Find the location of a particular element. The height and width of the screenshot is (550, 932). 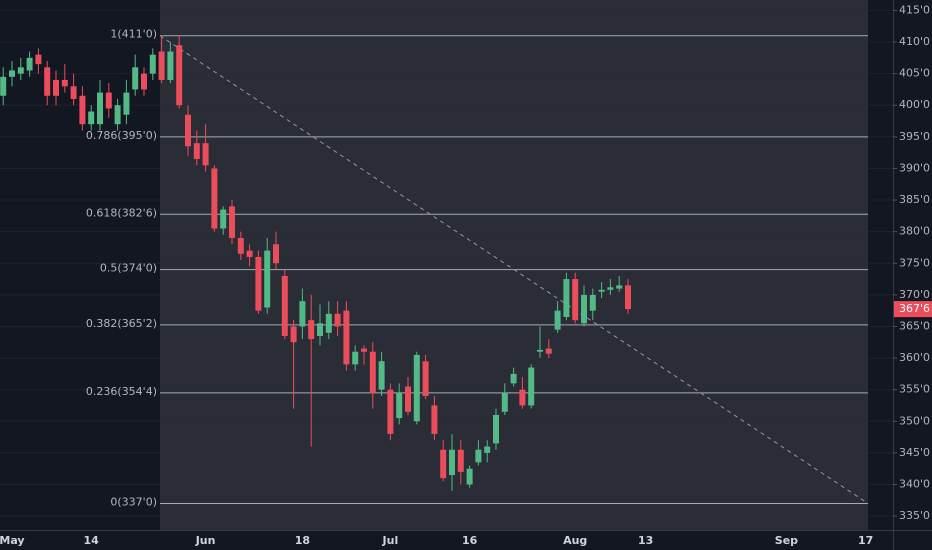

y-tick-label: 345'0 is located at coordinates (914, 452).